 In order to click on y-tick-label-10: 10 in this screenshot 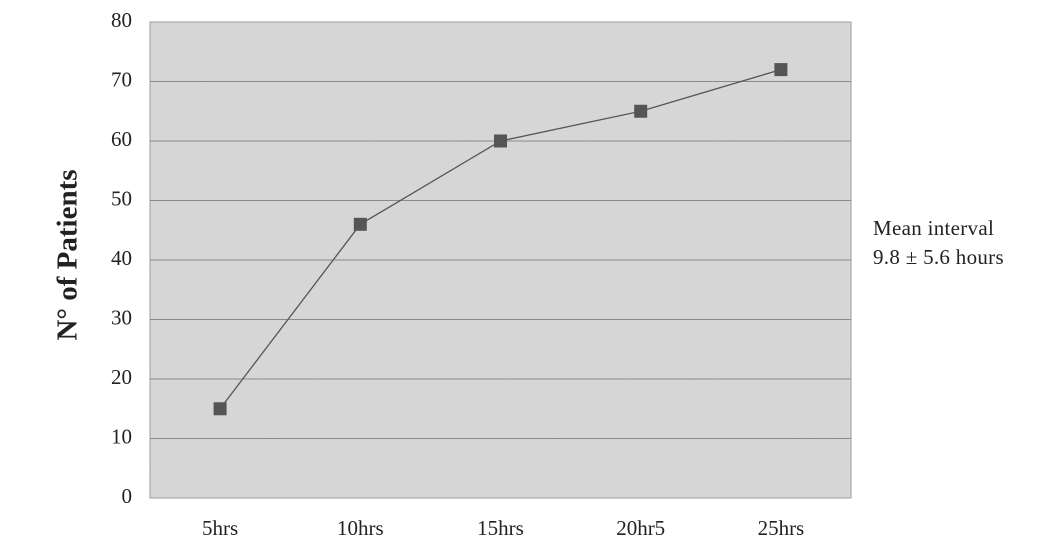, I will do `click(121, 436)`.